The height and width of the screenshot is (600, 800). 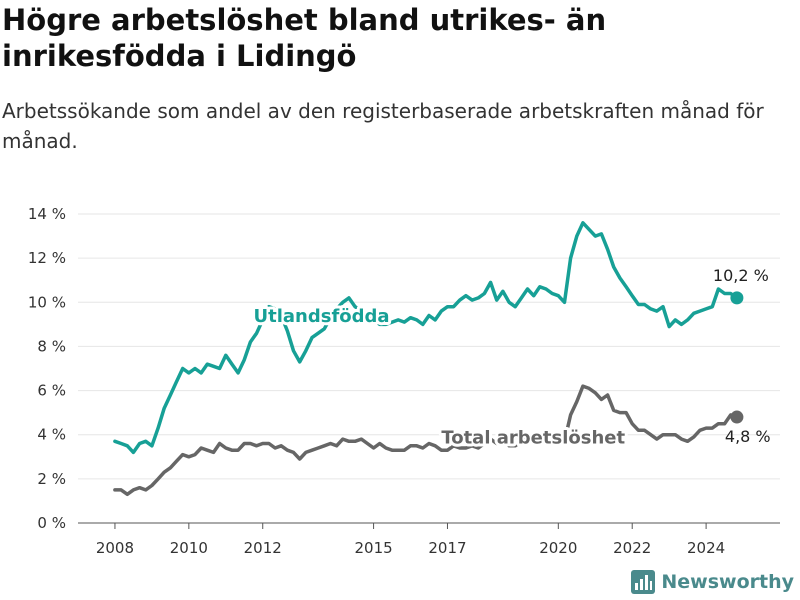 I want to click on y-tick-label: 8 %, so click(x=51, y=346).